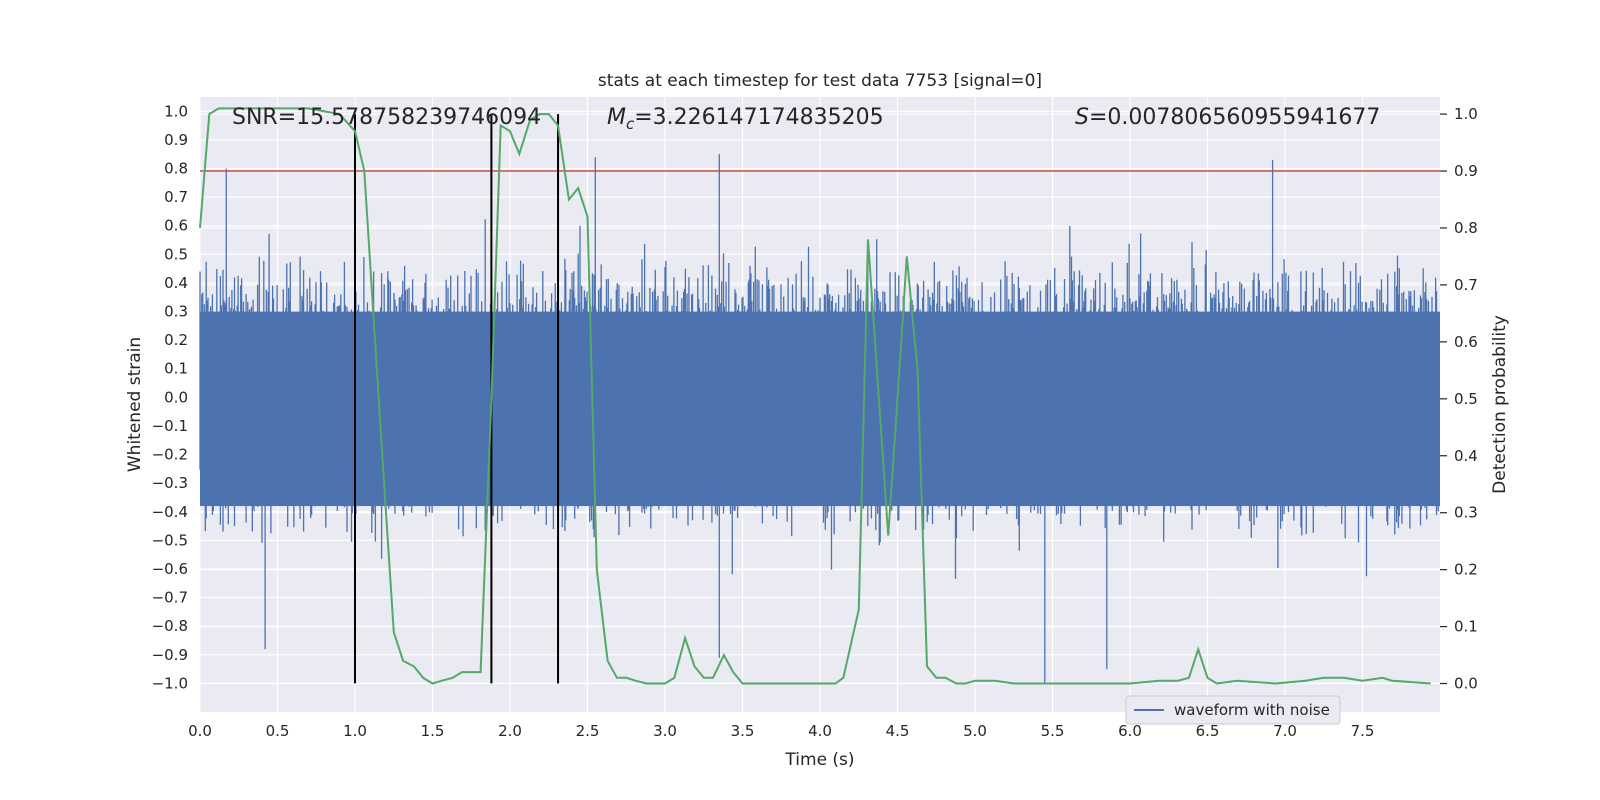 This screenshot has height=800, width=1600. What do you see at coordinates (1252, 710) in the screenshot?
I see `legend-label-waveform: waveform with noise` at bounding box center [1252, 710].